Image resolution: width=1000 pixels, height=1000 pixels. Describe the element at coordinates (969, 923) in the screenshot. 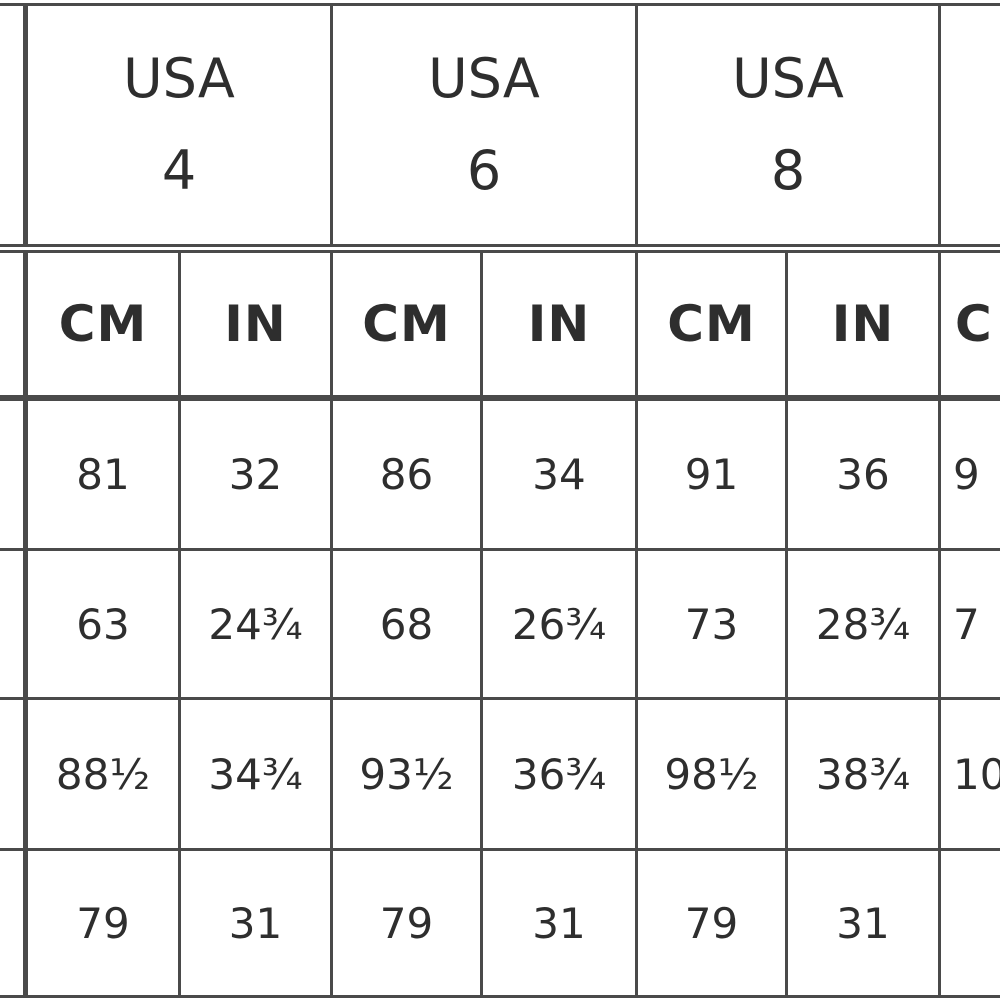

I see `data-cell` at that location.